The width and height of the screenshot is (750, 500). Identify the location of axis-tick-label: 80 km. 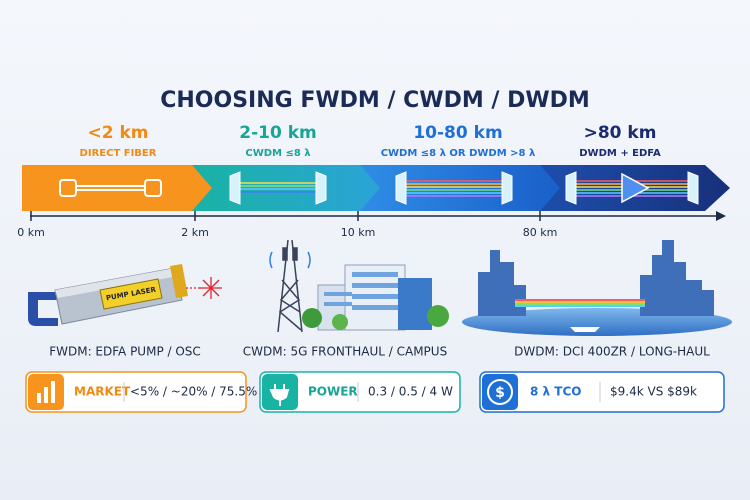
(540, 232).